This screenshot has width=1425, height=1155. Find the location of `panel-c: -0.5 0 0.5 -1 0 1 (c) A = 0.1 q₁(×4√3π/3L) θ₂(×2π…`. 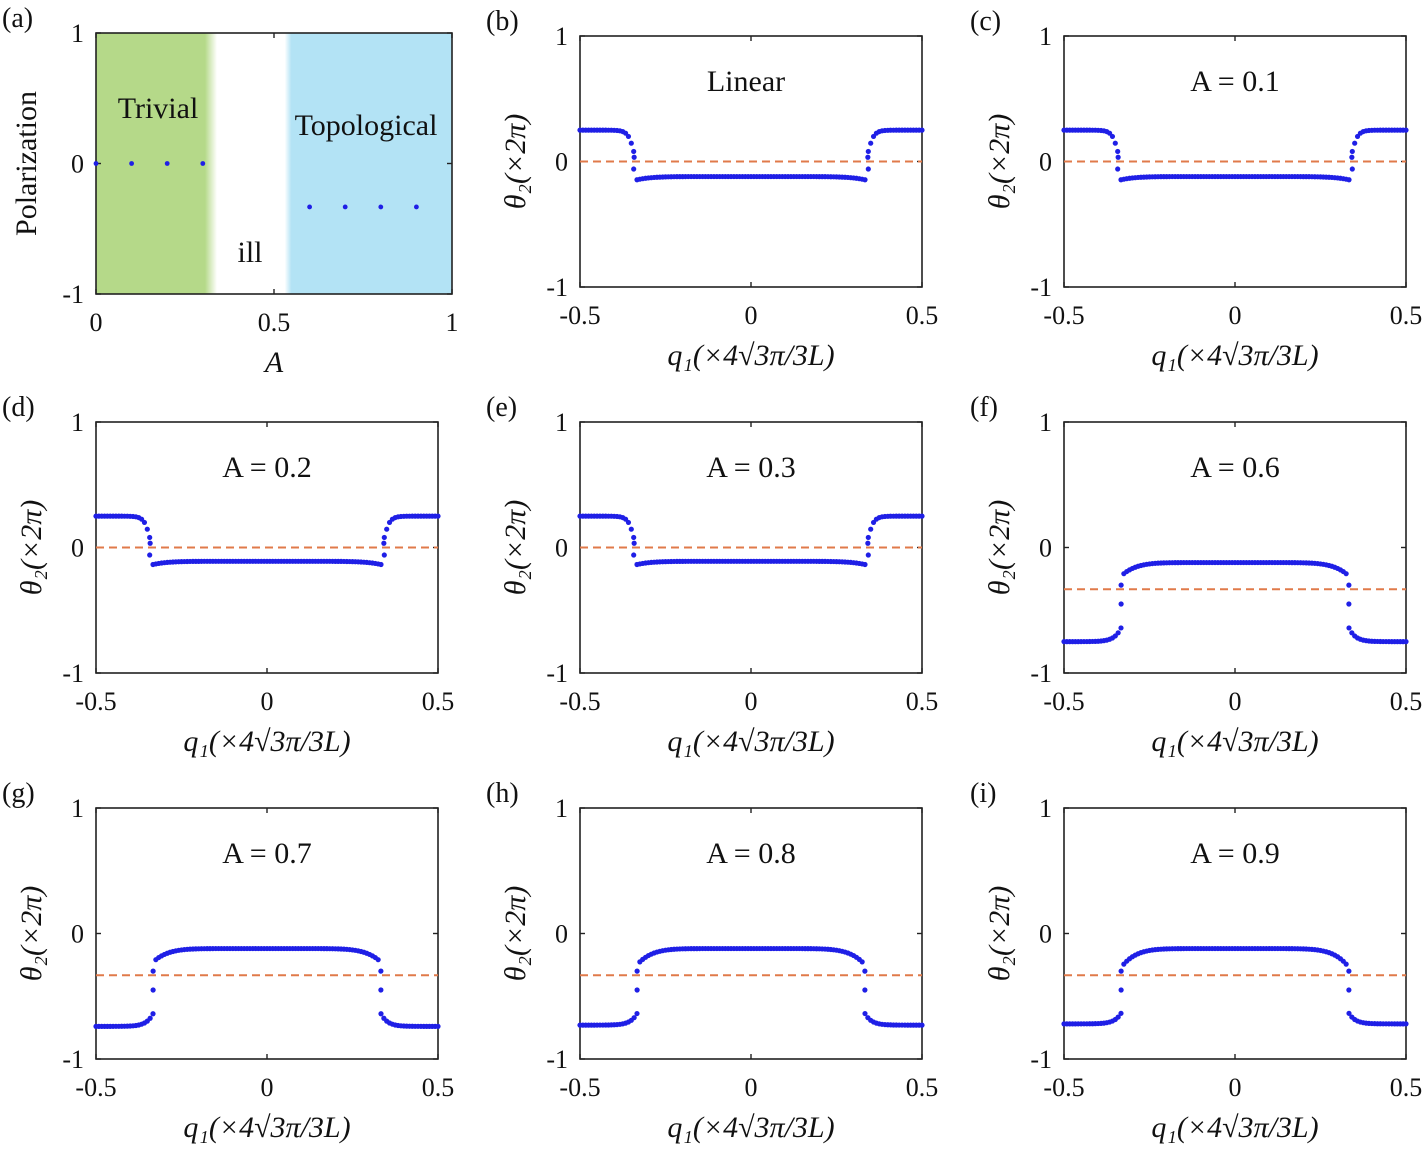

panel-c: -0.5 0 0.5 -1 0 1 (c) A = 0.1 q₁(×4√3π/3L) θ₂(×2π… is located at coordinates (1196, 189).